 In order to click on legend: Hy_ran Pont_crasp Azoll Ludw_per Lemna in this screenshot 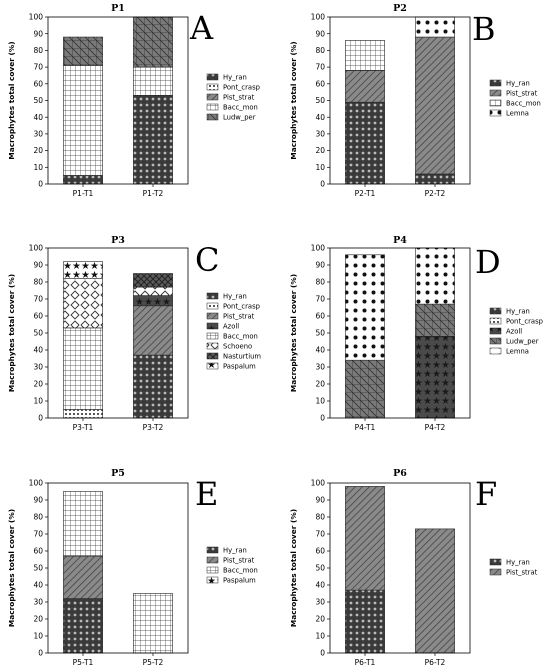, I will do `click(516, 332)`.